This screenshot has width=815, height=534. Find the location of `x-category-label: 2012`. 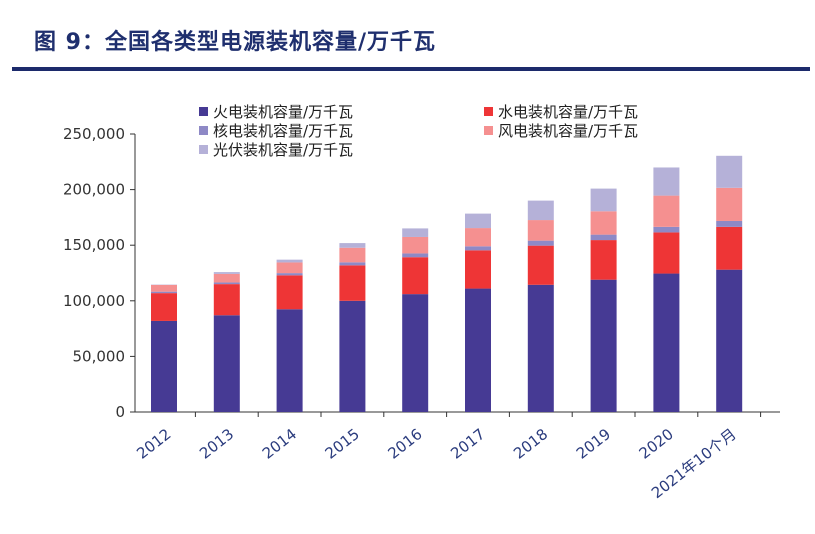

x-category-label: 2012 is located at coordinates (153, 444).